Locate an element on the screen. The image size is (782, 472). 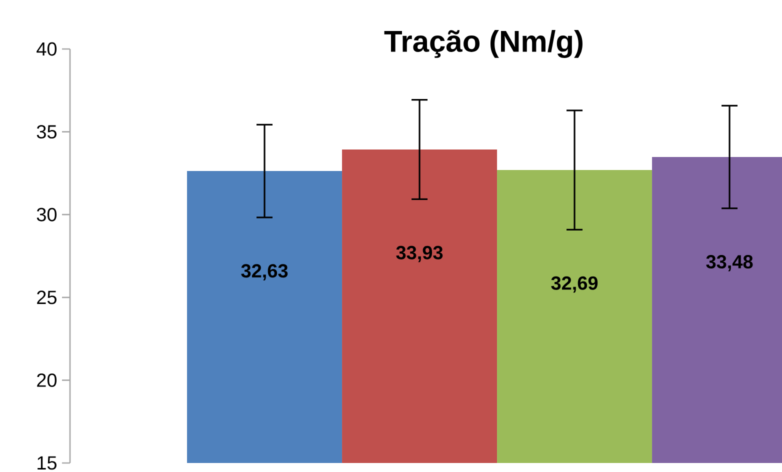
y-tick-label: 20 is located at coordinates (47, 380).